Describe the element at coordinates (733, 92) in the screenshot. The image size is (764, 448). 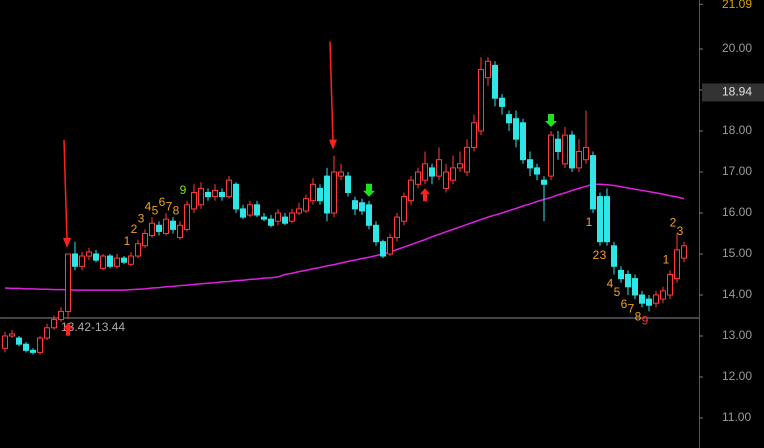
I see `last-price-box` at that location.